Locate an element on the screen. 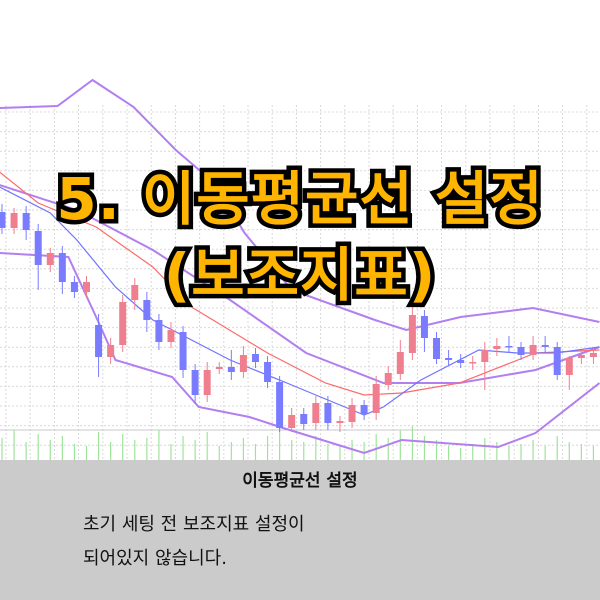 The width and height of the screenshot is (600, 600). headline-title: 5. 이동평균선 설정 is located at coordinates (299, 199).